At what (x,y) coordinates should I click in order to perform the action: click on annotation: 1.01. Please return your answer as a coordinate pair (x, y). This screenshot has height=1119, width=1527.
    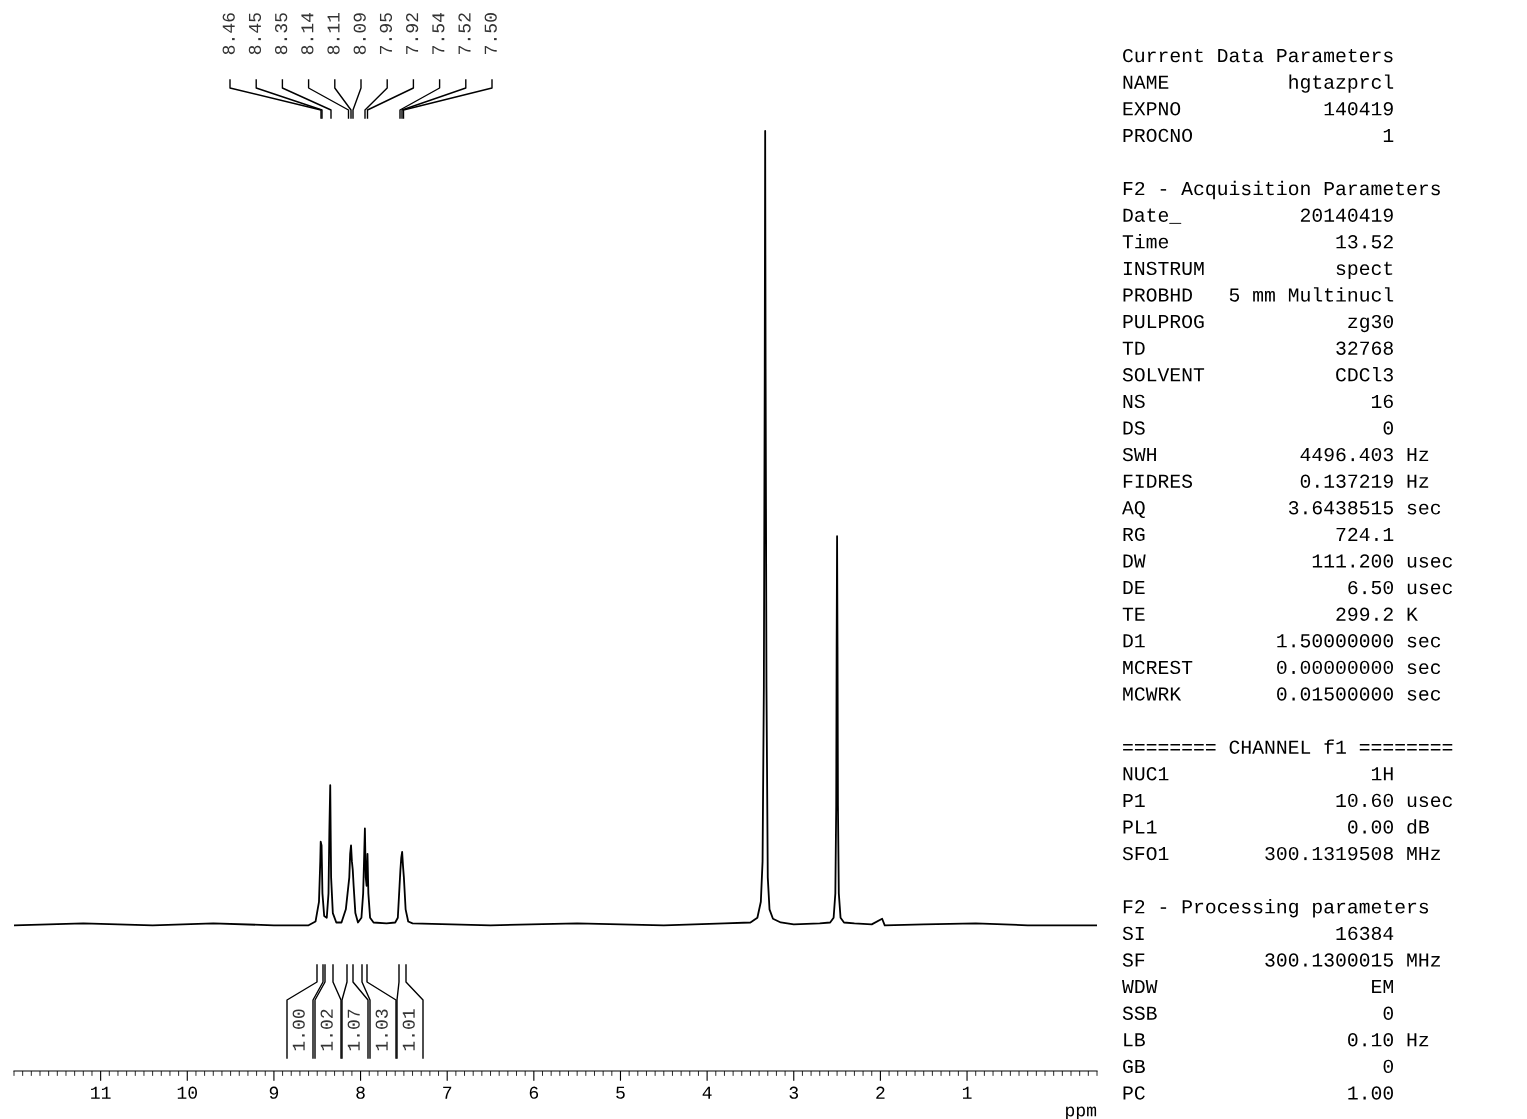
    Looking at the image, I should click on (408, 1030).